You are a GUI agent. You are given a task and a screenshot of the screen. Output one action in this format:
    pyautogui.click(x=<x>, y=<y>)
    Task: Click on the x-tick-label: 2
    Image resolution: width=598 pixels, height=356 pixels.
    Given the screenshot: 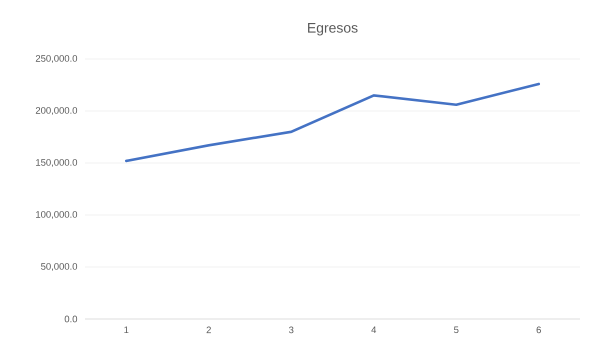 What is the action you would take?
    pyautogui.click(x=208, y=330)
    